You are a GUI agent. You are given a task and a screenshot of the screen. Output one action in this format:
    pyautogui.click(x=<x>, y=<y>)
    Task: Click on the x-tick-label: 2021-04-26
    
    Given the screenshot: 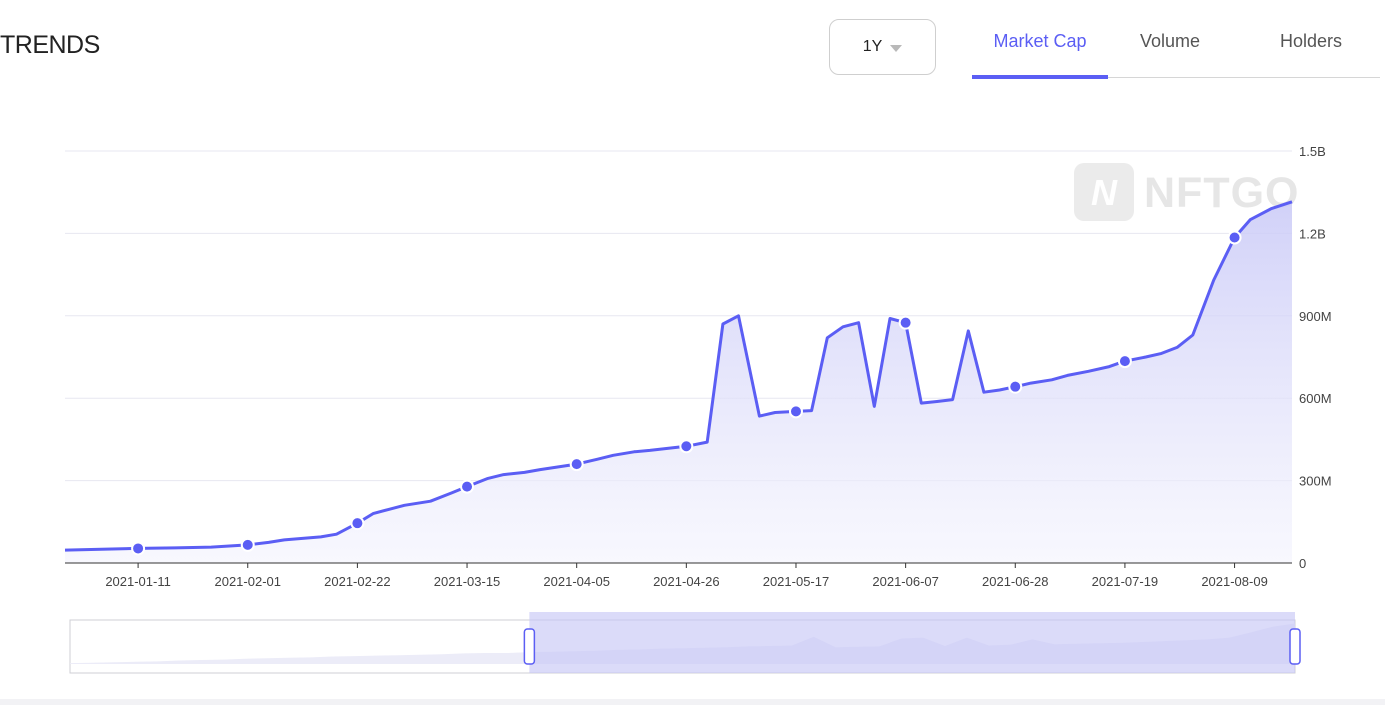 What is the action you would take?
    pyautogui.click(x=686, y=581)
    